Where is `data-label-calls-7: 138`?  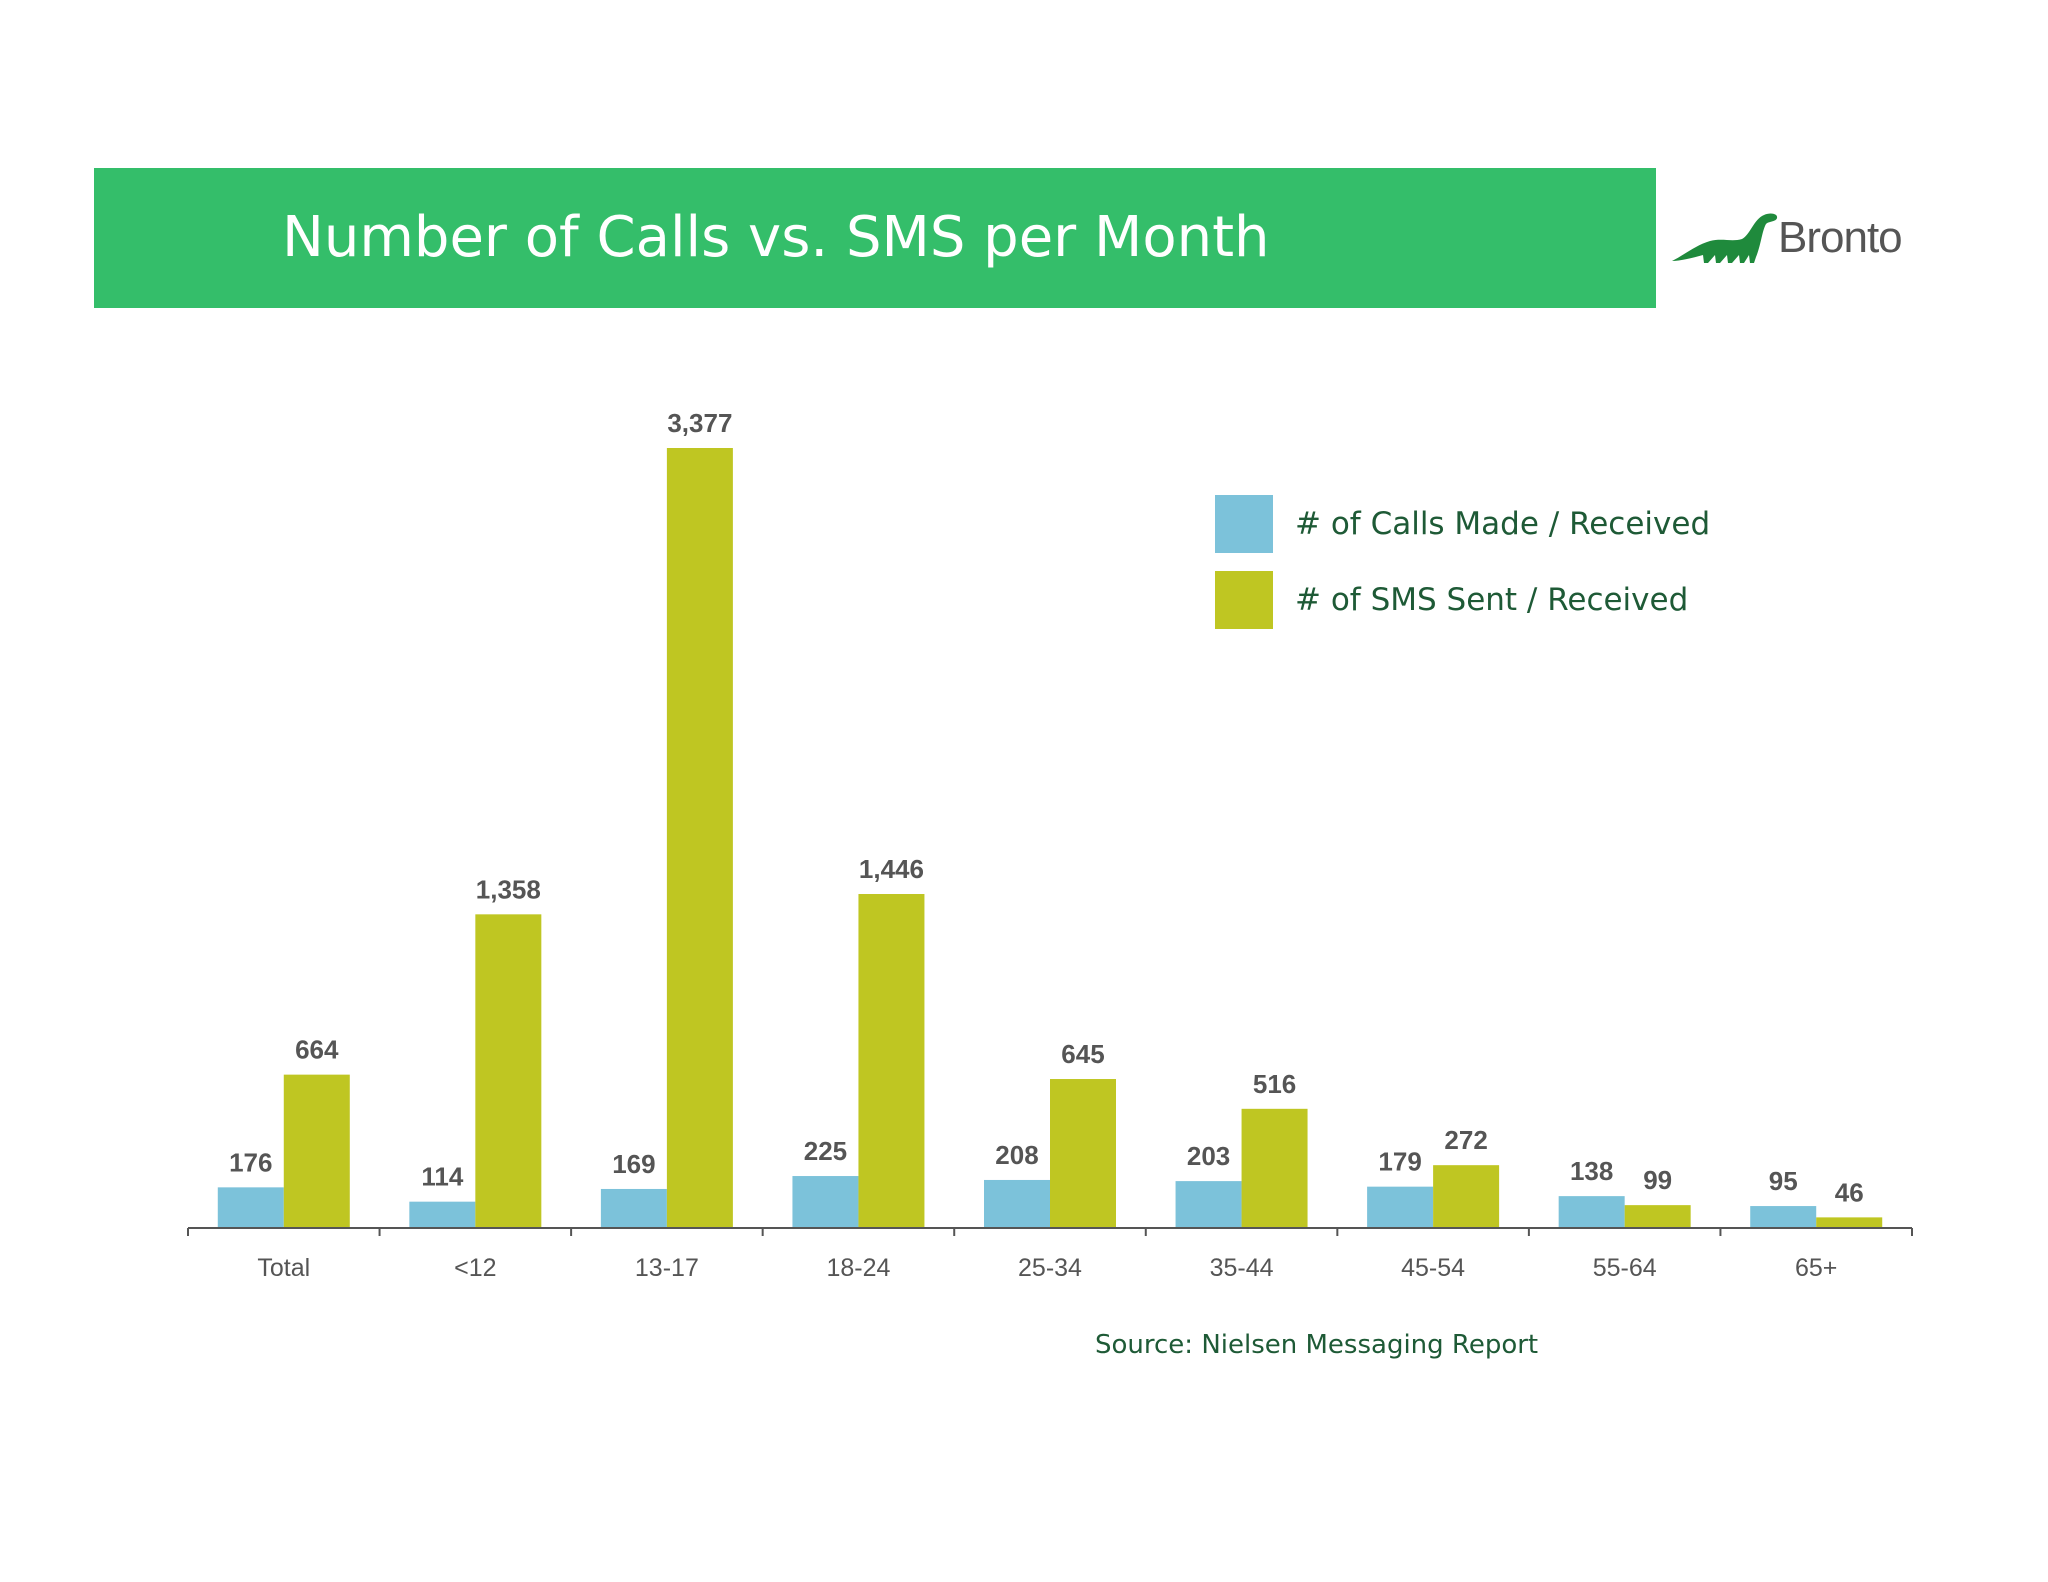 data-label-calls-7: 138 is located at coordinates (1591, 1171).